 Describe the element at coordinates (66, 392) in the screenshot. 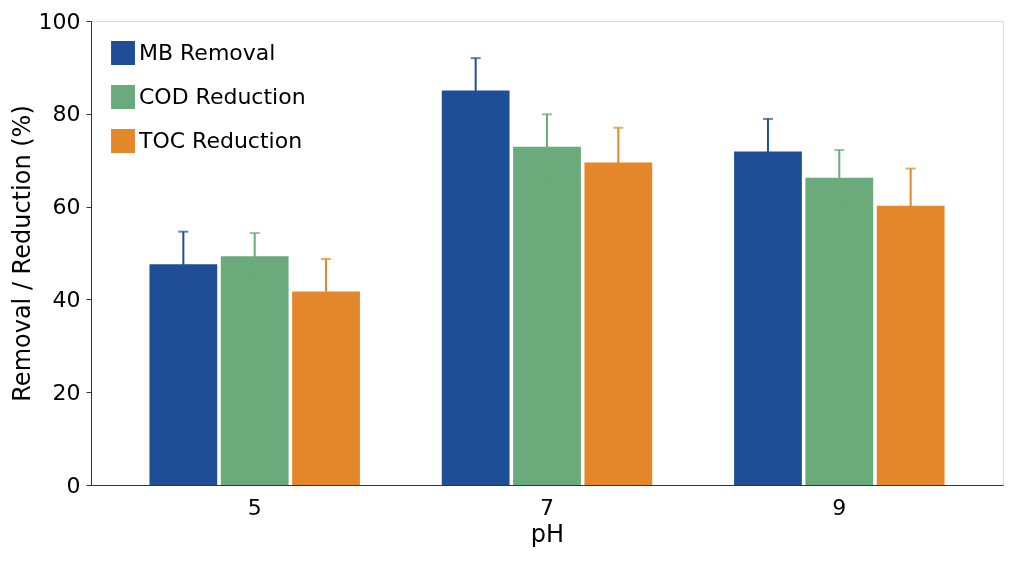

I see `y-tick-label: 20` at that location.